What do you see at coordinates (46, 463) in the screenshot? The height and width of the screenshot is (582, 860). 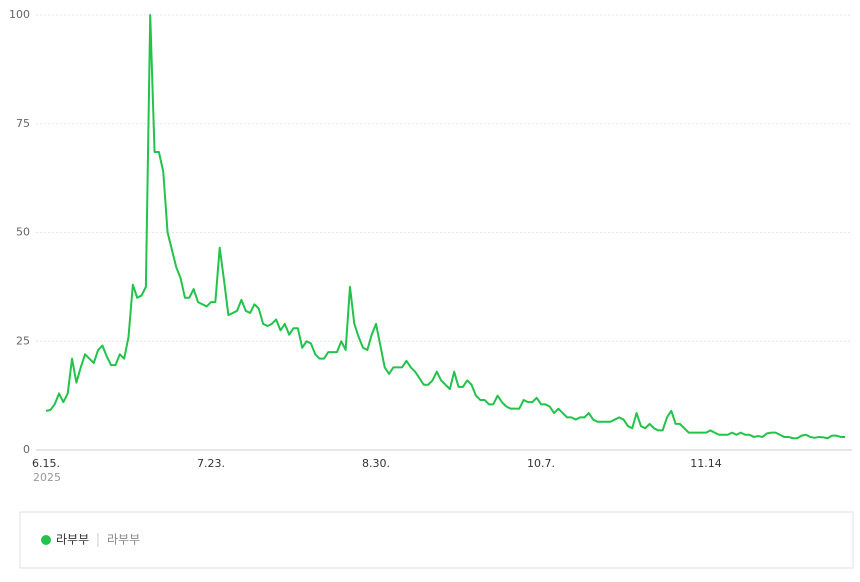 I see `x-tick-label: 6.15.` at bounding box center [46, 463].